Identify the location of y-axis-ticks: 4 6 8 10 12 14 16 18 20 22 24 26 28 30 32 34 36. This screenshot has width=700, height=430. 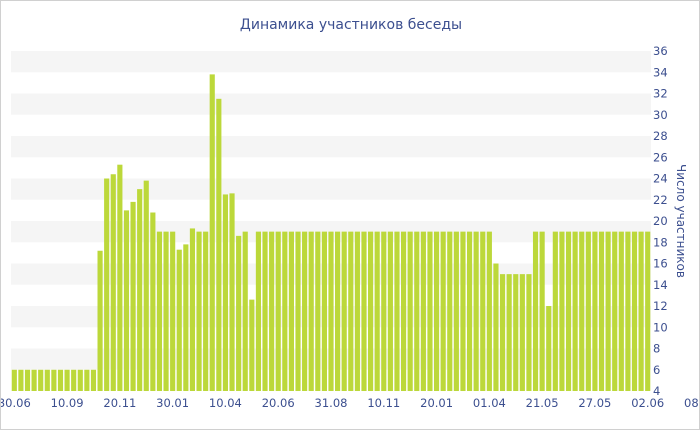
(660, 221).